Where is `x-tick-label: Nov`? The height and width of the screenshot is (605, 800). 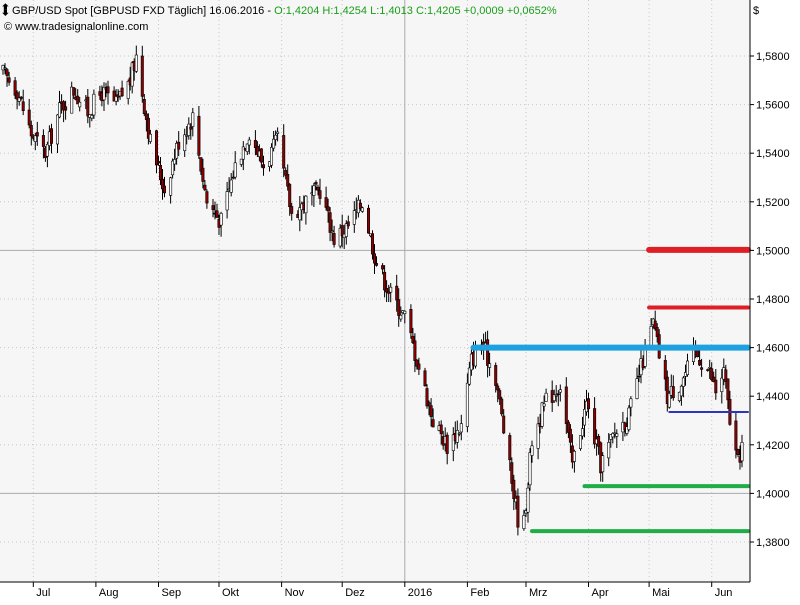
x-tick-label: Nov is located at coordinates (295, 593).